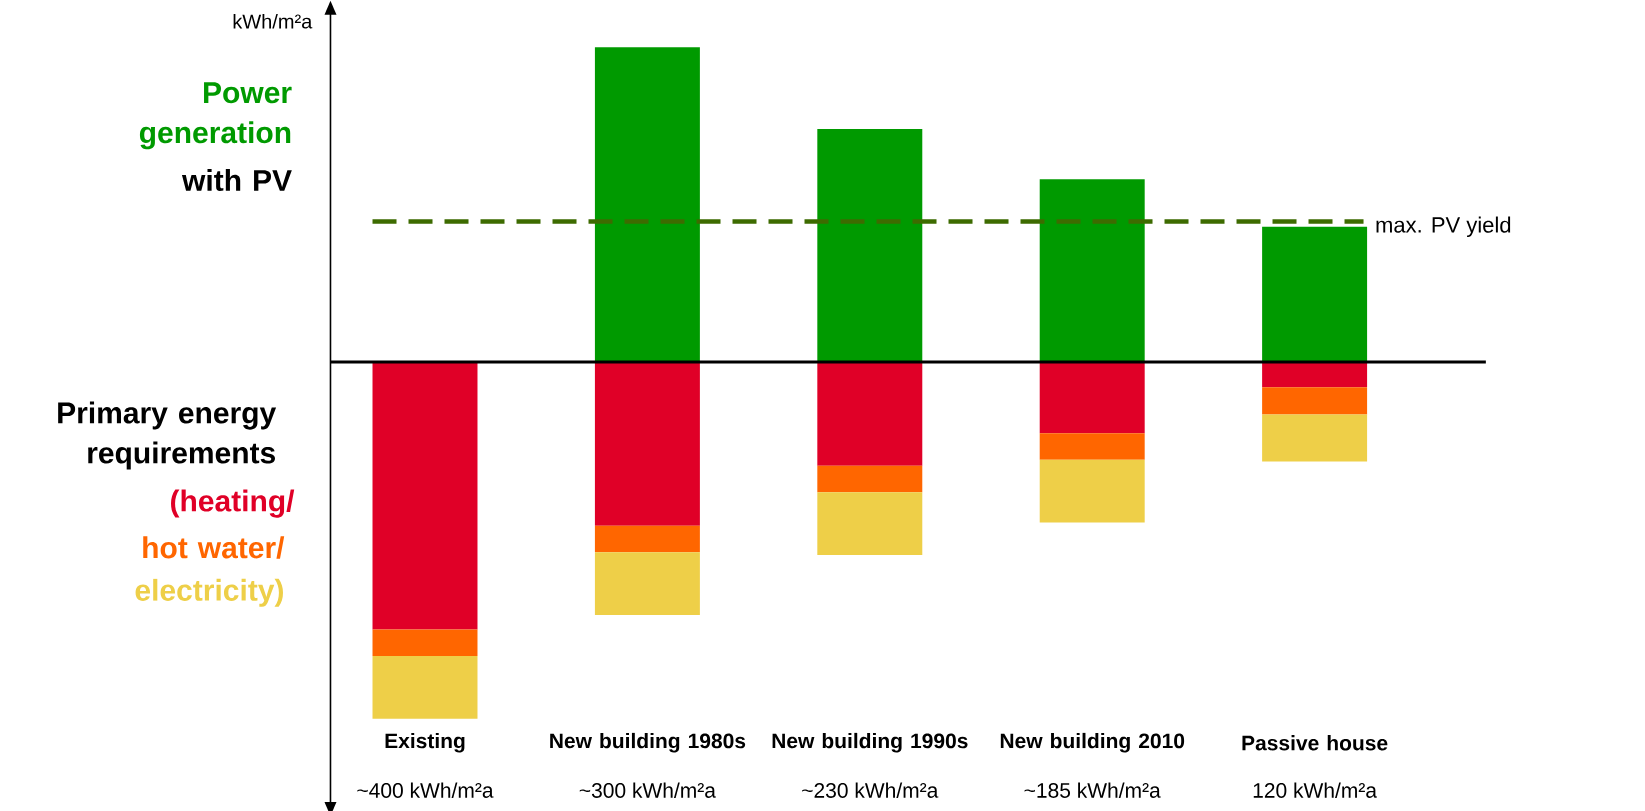  What do you see at coordinates (1315, 790) in the screenshot?
I see `text: 120 kWh/m²a` at bounding box center [1315, 790].